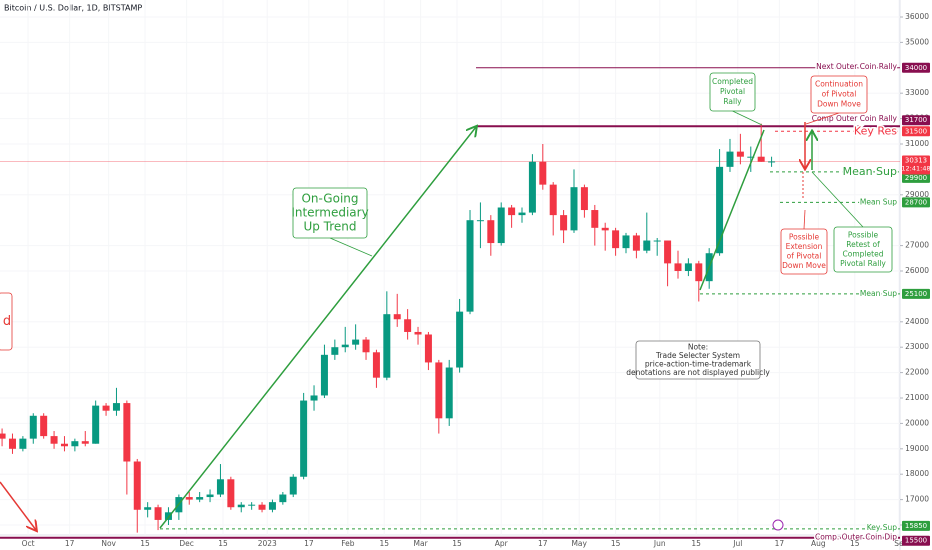  What do you see at coordinates (882, 527) in the screenshot?
I see `level-label: Key Sup` at bounding box center [882, 527].